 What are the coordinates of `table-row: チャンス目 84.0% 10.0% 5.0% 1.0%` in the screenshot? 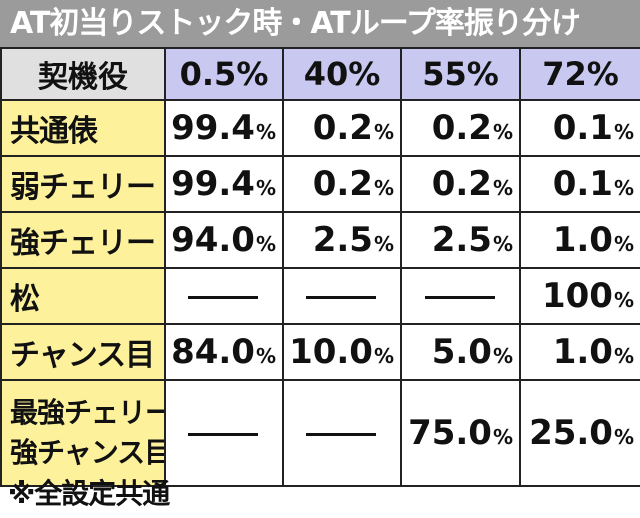 It's located at (320, 352).